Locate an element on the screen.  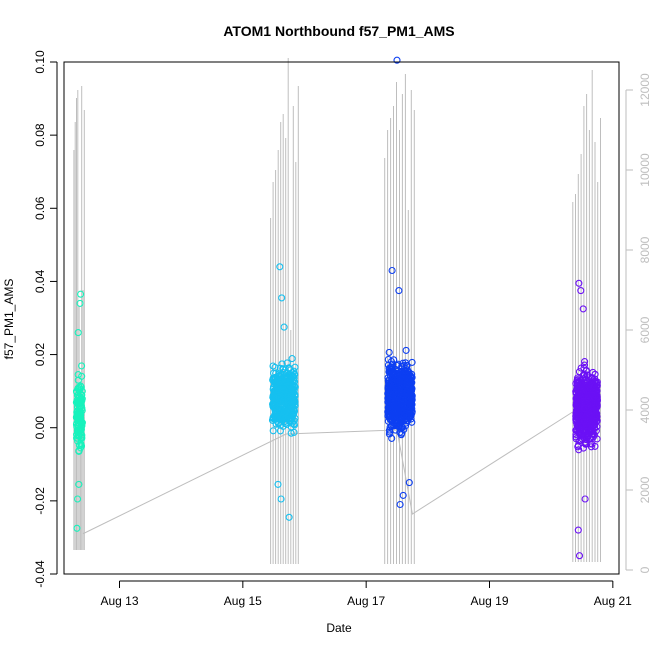
y2-tick-label: 10000 is located at coordinates (644, 170).